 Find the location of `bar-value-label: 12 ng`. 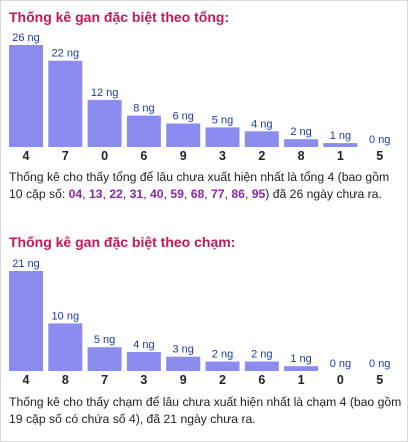

bar-value-label: 12 ng is located at coordinates (105, 93).